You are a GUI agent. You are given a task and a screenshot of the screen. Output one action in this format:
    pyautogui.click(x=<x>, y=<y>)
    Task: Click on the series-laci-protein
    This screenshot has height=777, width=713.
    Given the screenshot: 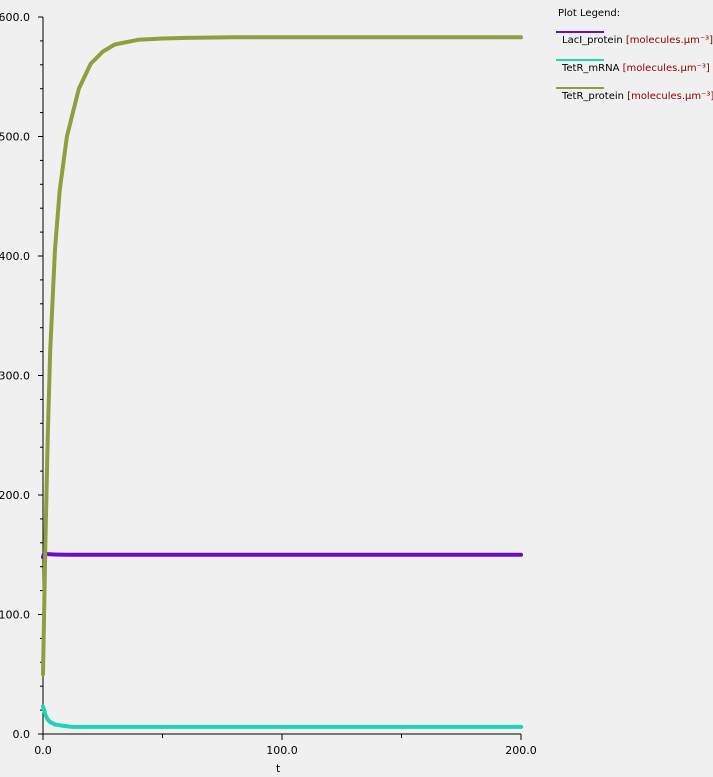 What is the action you would take?
    pyautogui.click(x=282, y=555)
    